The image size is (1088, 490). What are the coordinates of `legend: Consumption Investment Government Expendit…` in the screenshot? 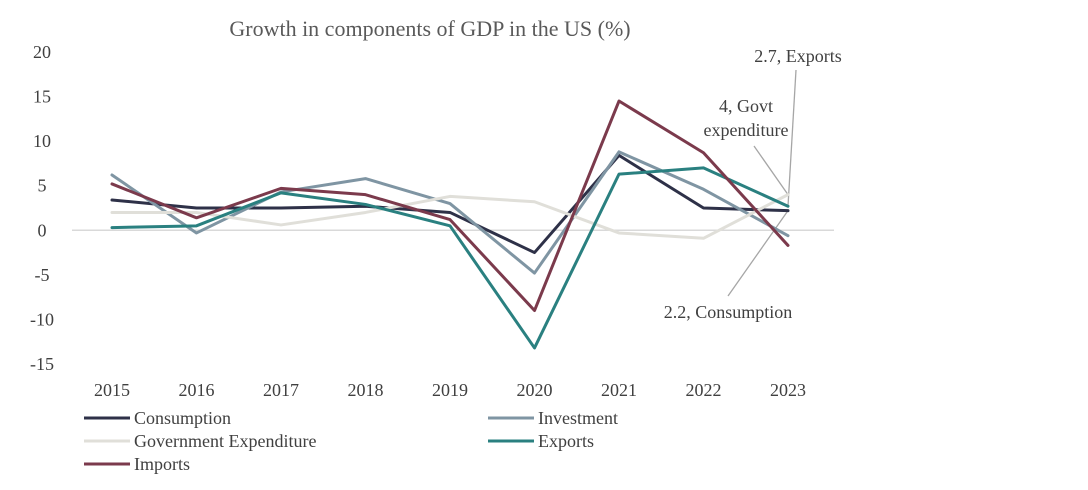 It's located at (351, 441).